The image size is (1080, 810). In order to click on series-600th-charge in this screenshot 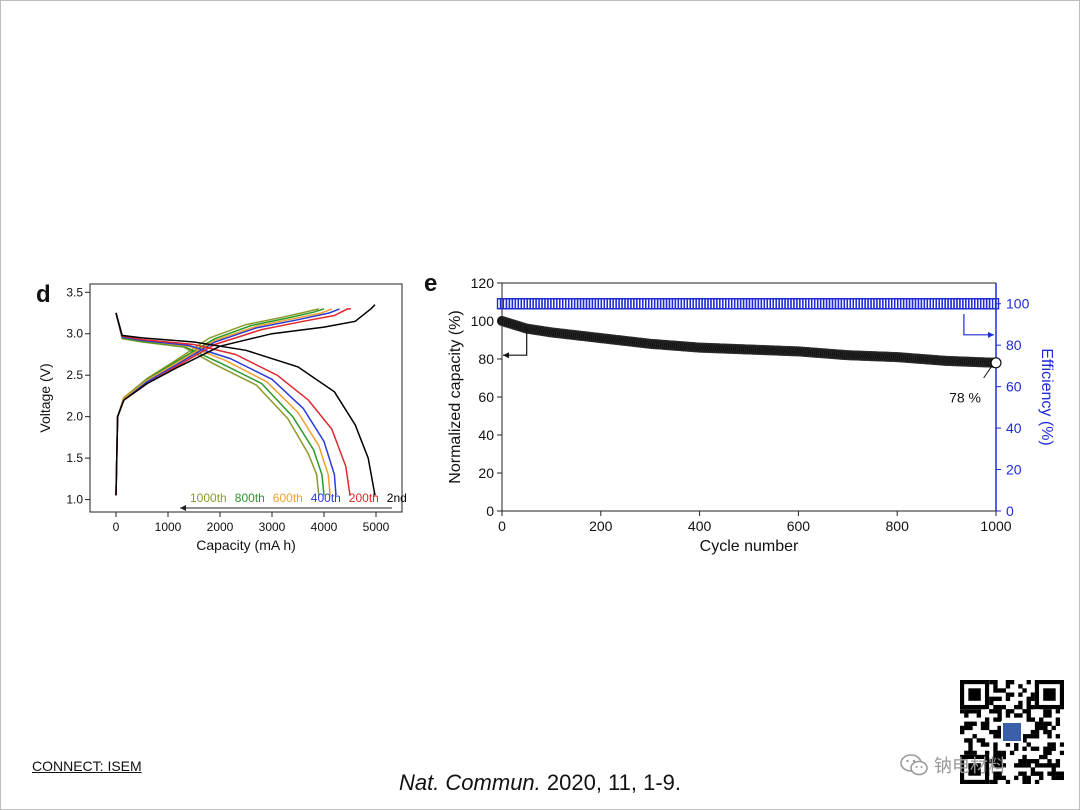, I will do `click(224, 402)`.